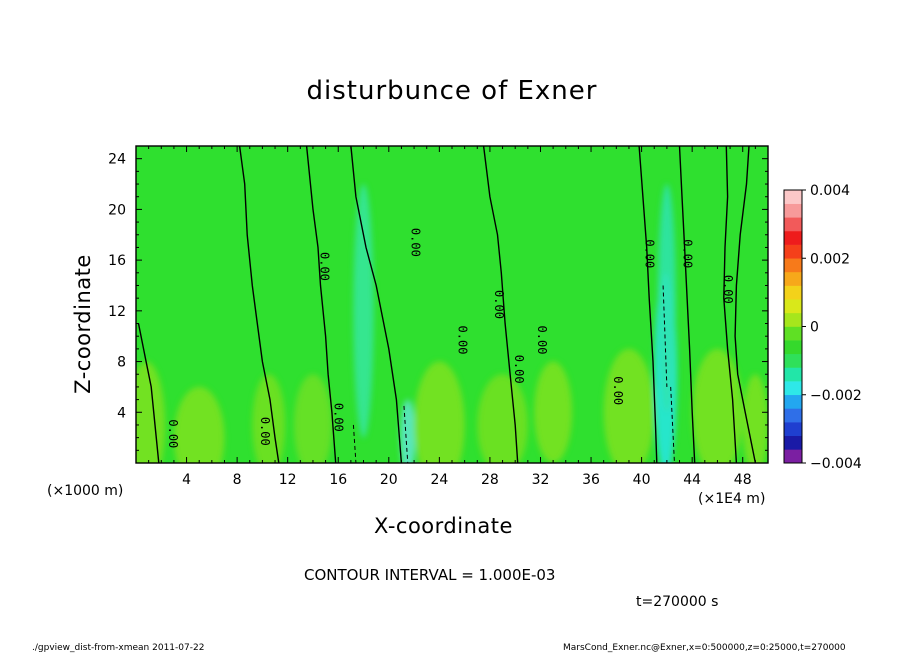  What do you see at coordinates (430, 575) in the screenshot?
I see `contour-interval: CONTOUR INTERVAL = 1.000E-03` at bounding box center [430, 575].